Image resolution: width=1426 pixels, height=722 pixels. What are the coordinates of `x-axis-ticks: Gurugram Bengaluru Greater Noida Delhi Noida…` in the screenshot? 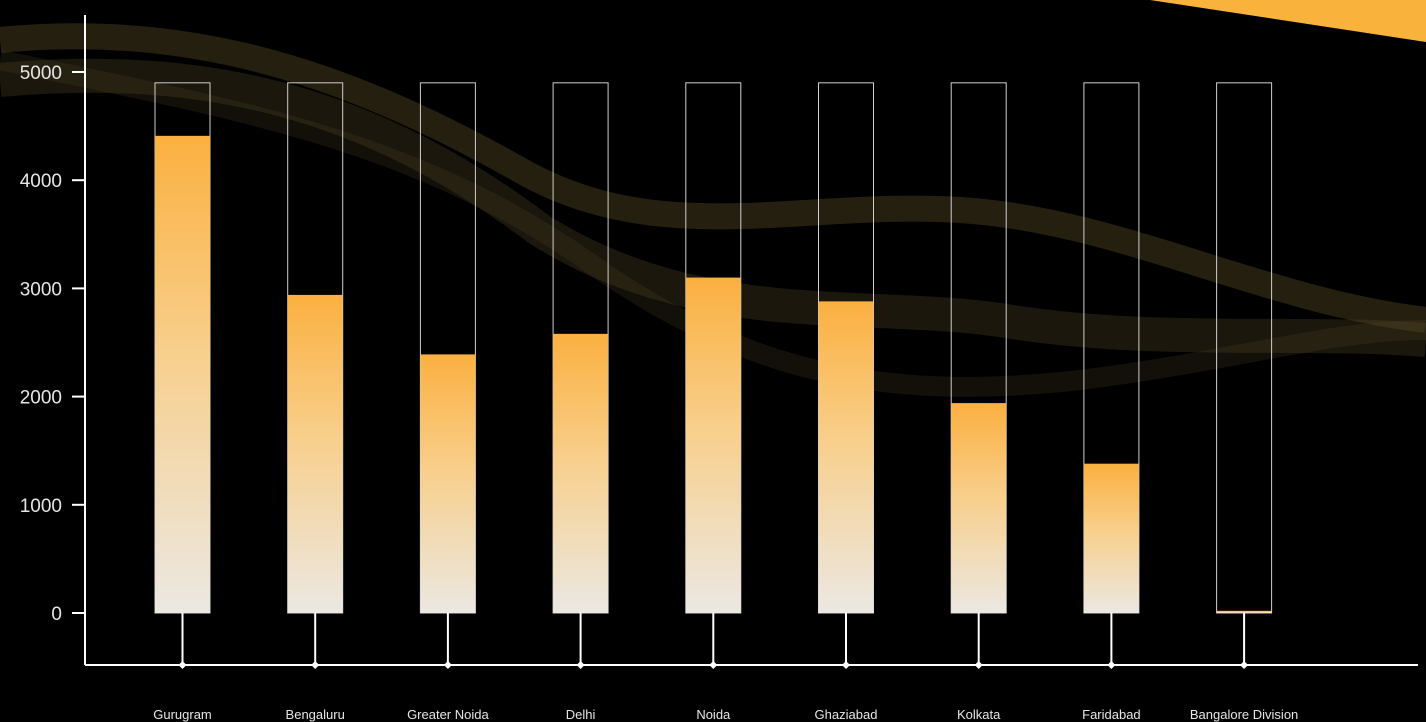 It's located at (725, 667).